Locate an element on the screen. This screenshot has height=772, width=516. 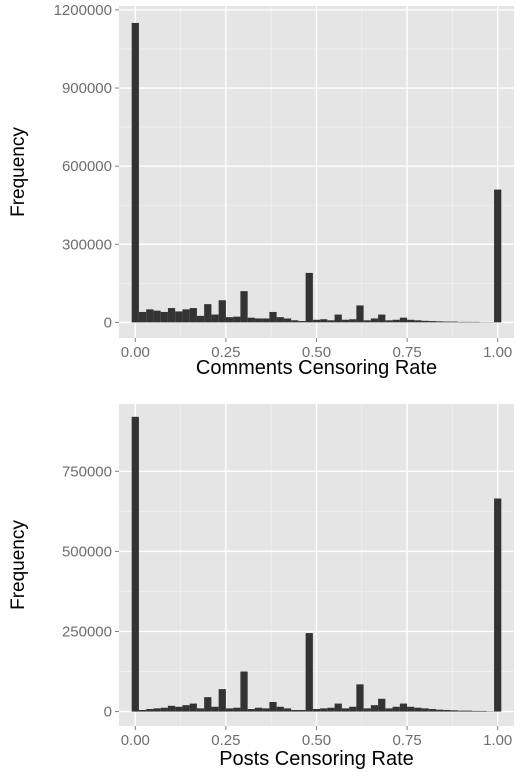
y-tick-label: 250000 is located at coordinates (87, 631).